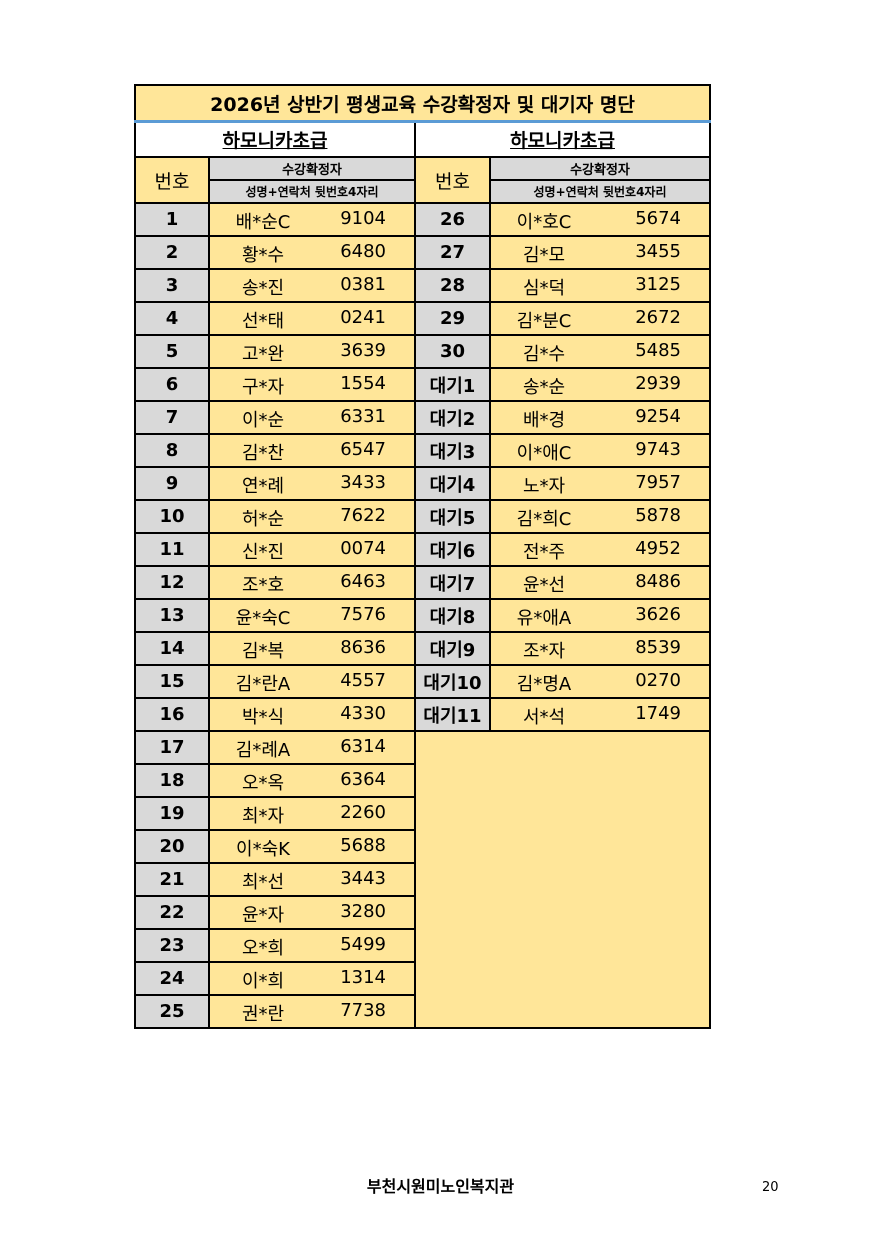 The height and width of the screenshot is (1247, 881). What do you see at coordinates (312, 681) in the screenshot?
I see `left-entry-cell: 김*란A 4557` at bounding box center [312, 681].